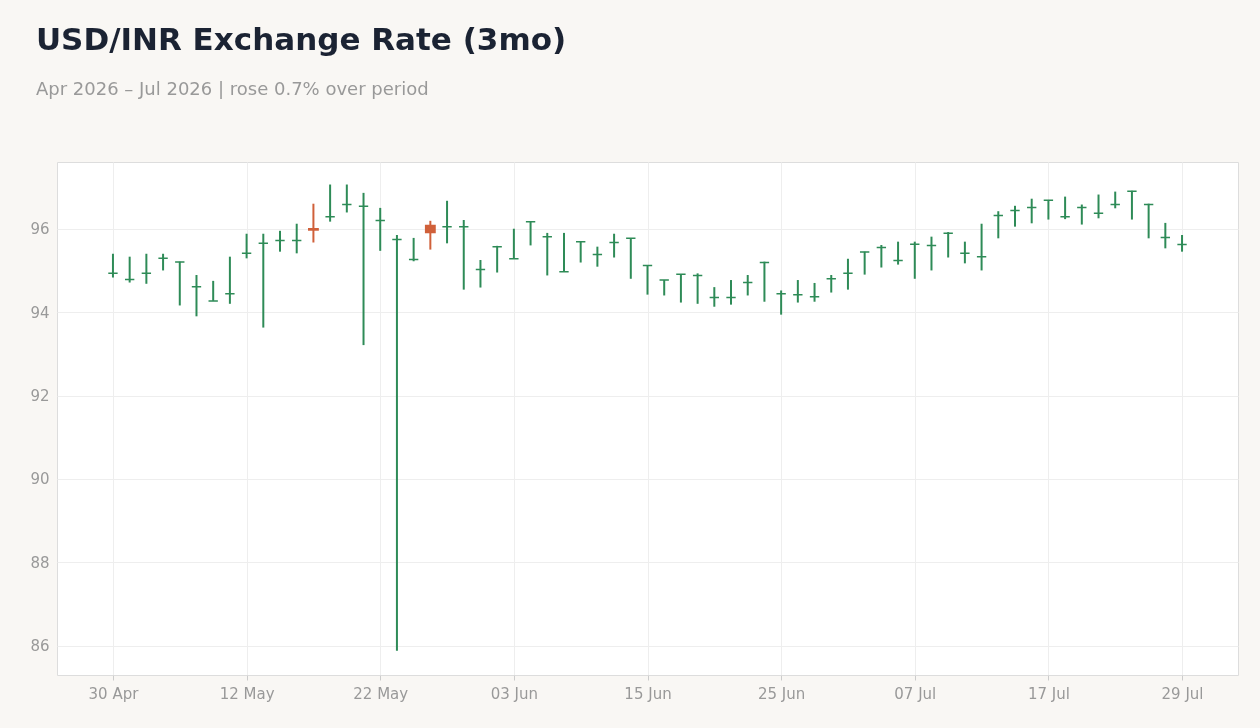 The image size is (1260, 728). I want to click on x-tick-label: 15 Jun, so click(648, 693).